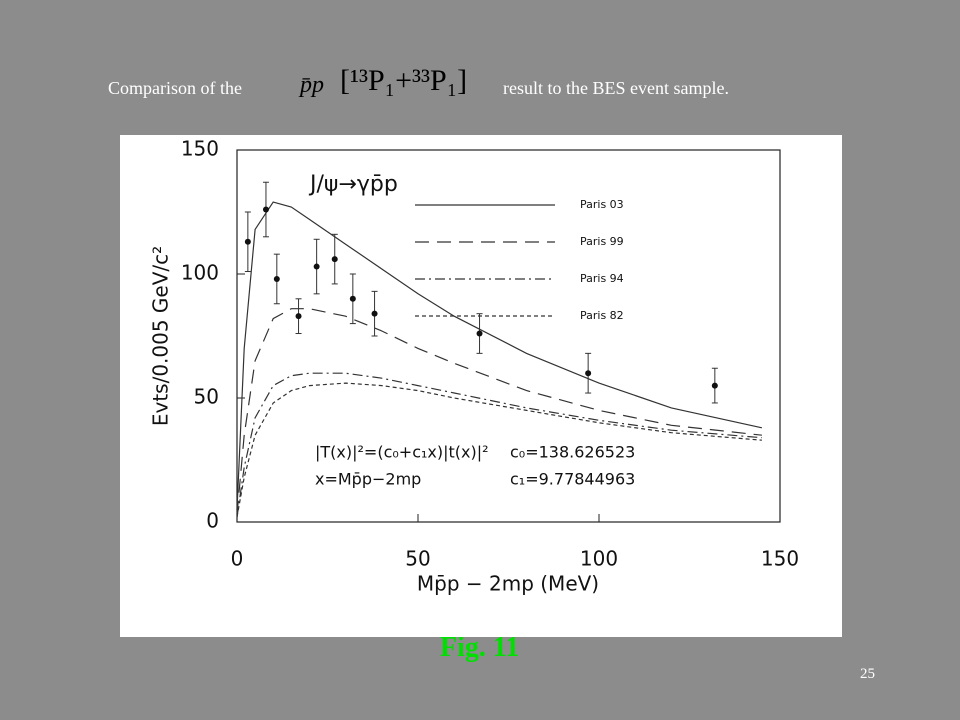 This screenshot has height=720, width=960. I want to click on page-number: 25, so click(867, 674).